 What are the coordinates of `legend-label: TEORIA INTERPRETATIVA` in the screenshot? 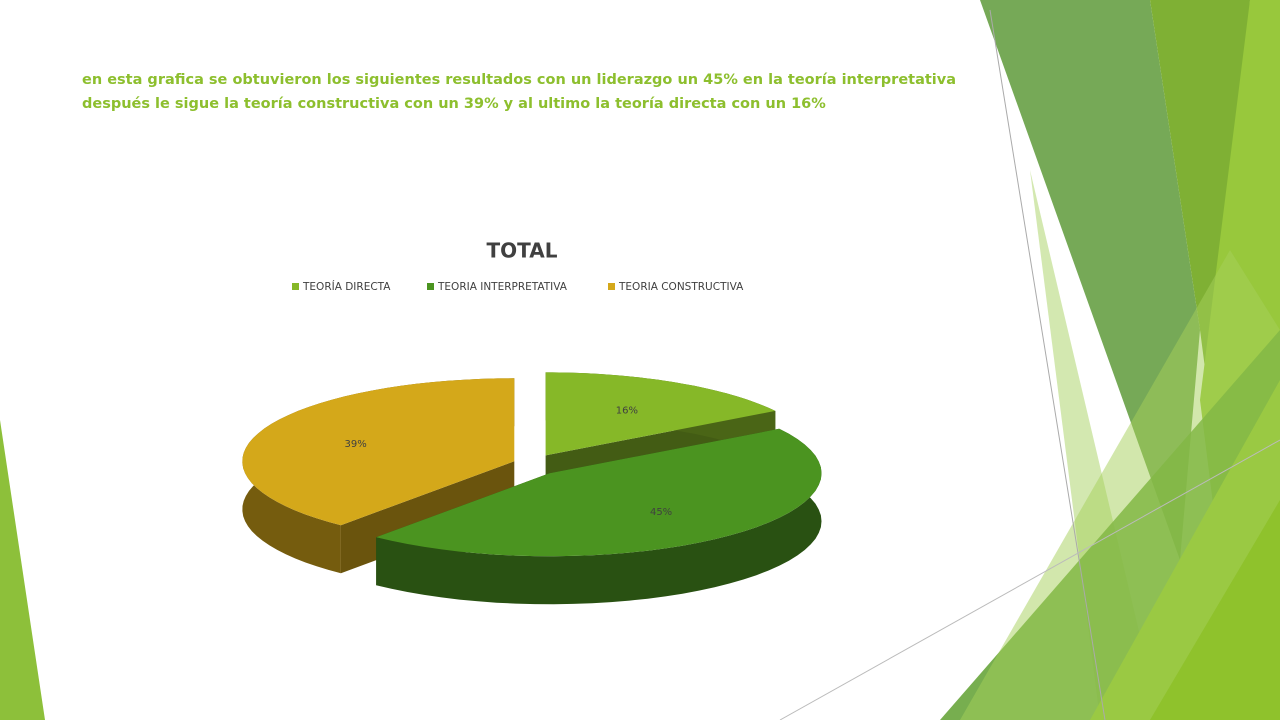 It's located at (502, 287).